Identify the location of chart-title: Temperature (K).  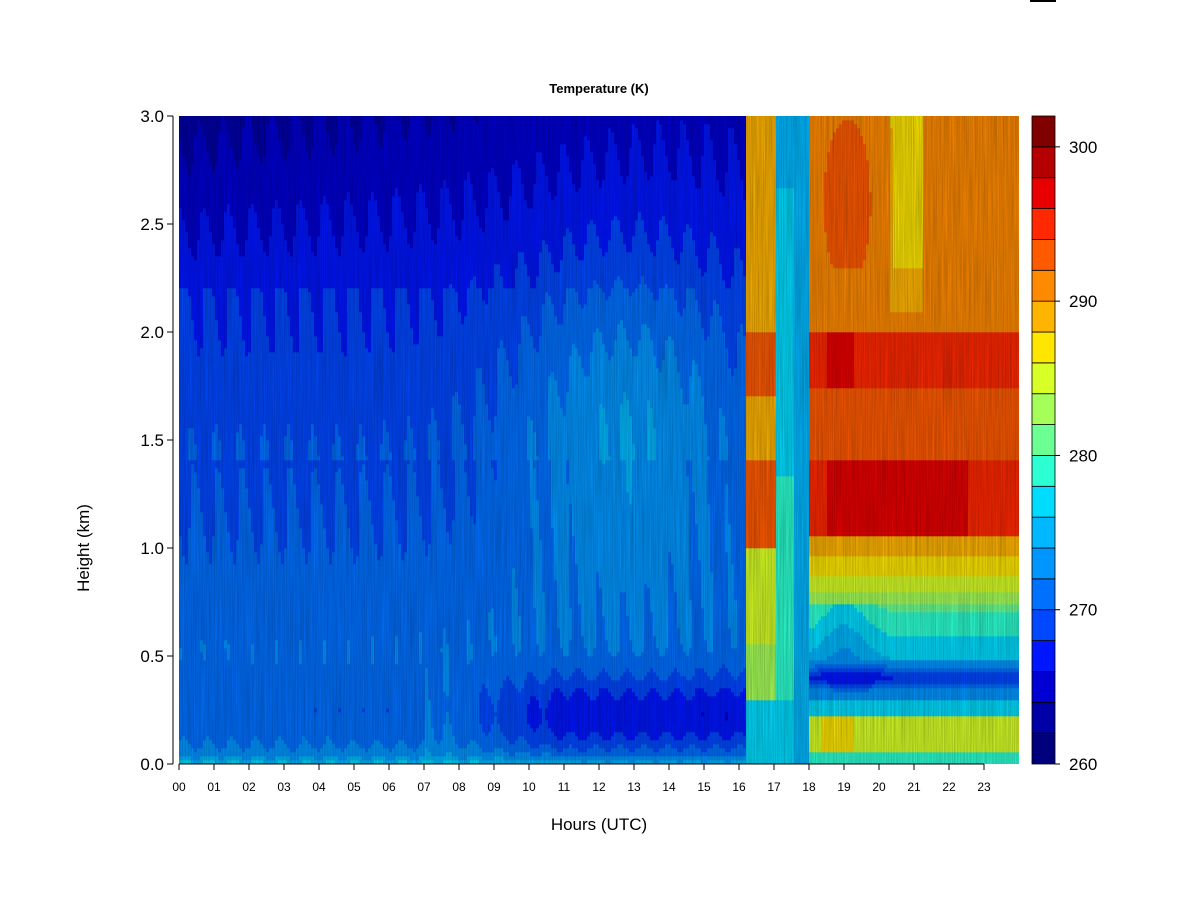
(598, 88).